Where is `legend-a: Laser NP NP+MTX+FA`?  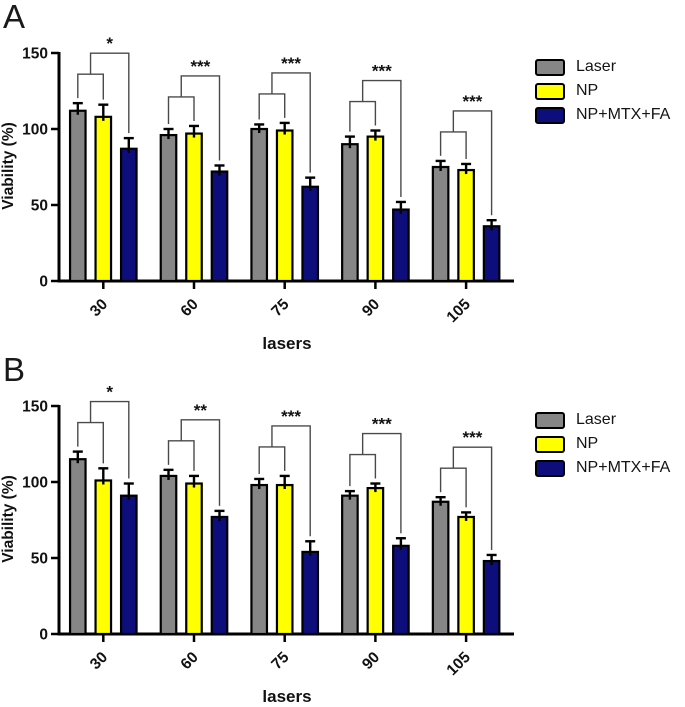
legend-a: Laser NP NP+MTX+FA is located at coordinates (603, 91).